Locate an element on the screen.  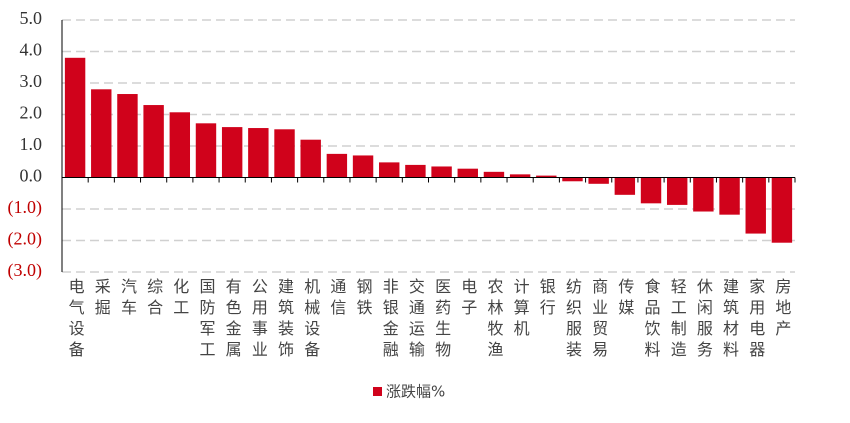
x-tick-label: 商业贸易 is located at coordinates (598, 320).